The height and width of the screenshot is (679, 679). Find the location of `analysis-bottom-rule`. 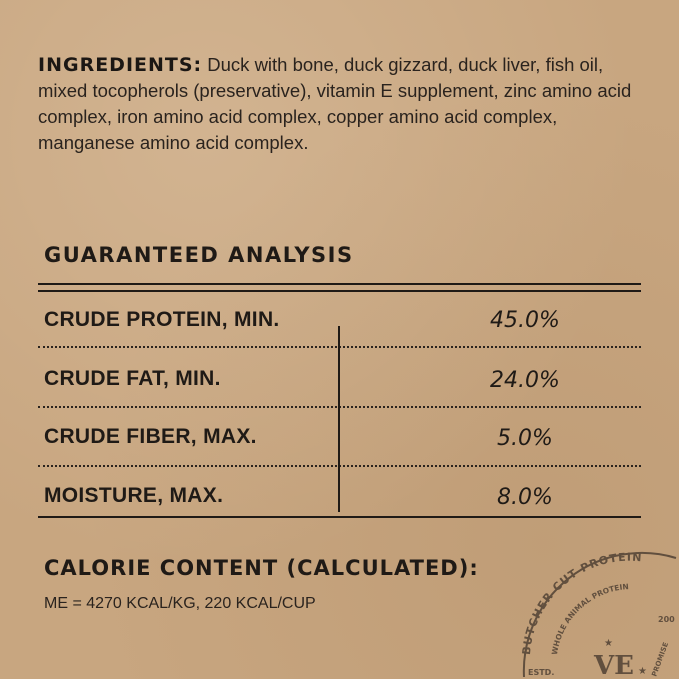

analysis-bottom-rule is located at coordinates (339, 517).